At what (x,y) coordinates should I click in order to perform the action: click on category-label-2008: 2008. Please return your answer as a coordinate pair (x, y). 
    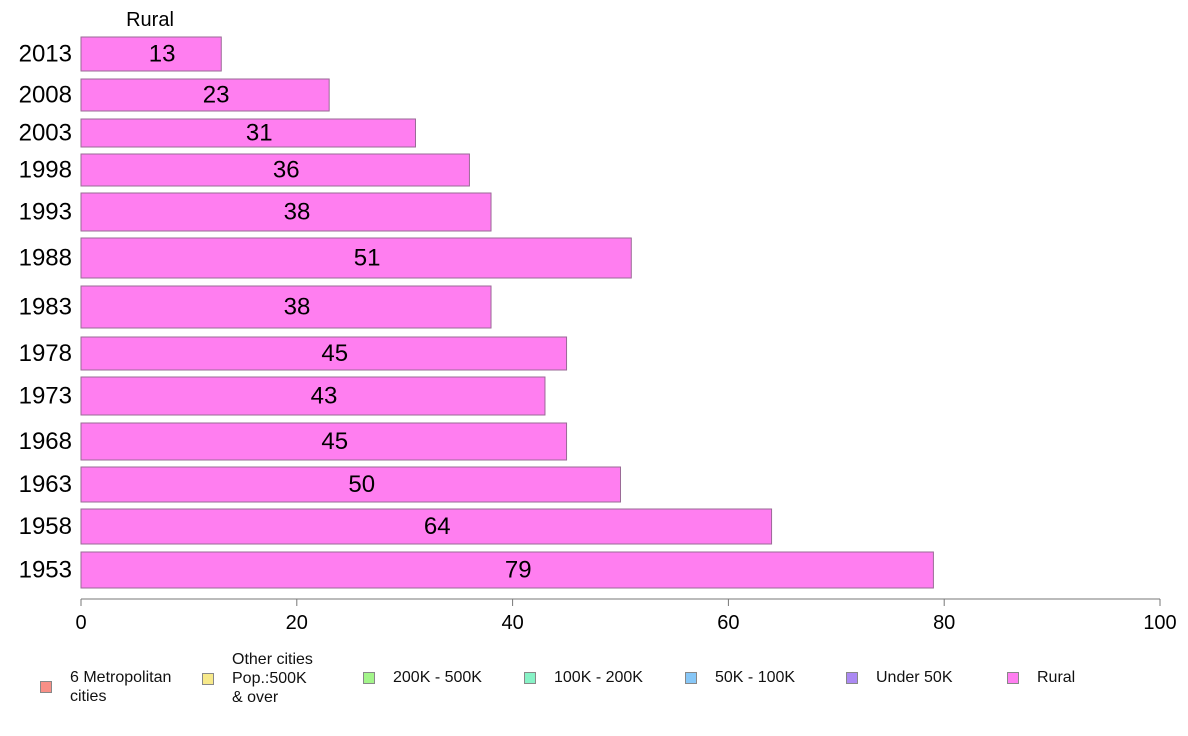
    Looking at the image, I should click on (45, 95).